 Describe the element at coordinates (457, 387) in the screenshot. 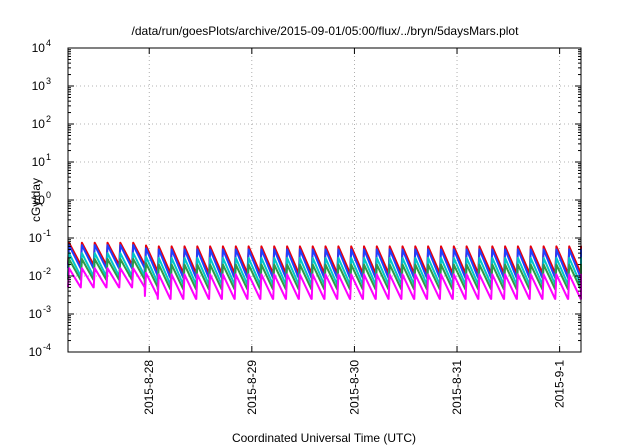

I see `x-tick-label: 2015-8-31` at that location.